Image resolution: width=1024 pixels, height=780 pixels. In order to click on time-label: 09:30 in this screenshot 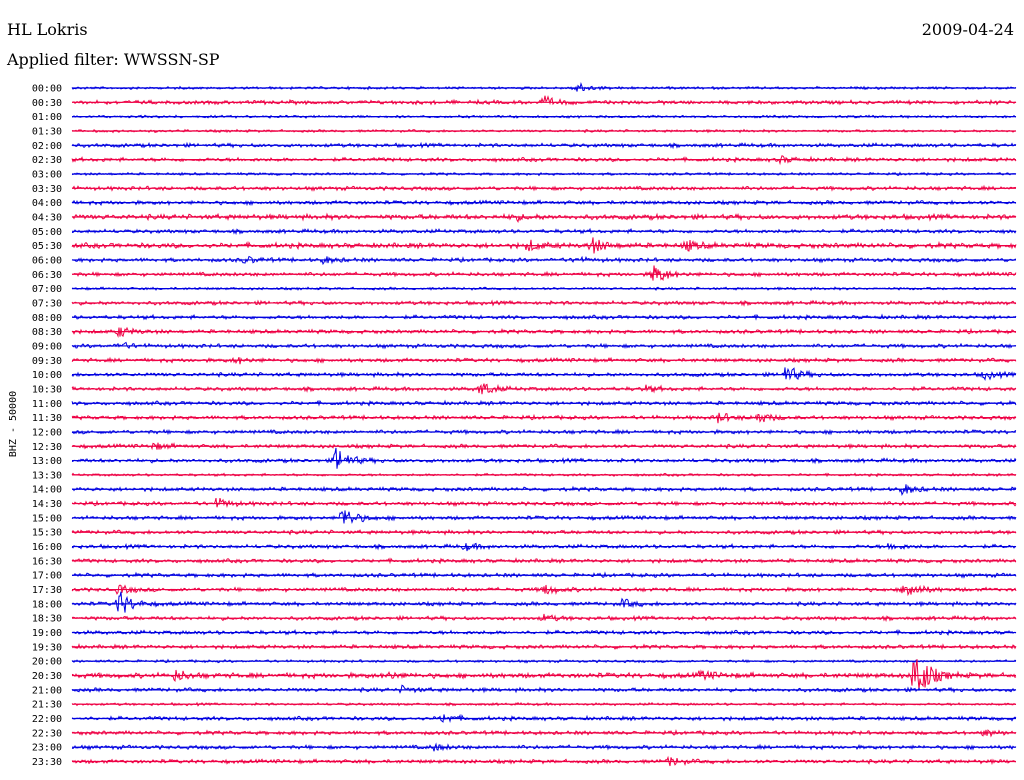, I will do `click(47, 361)`.